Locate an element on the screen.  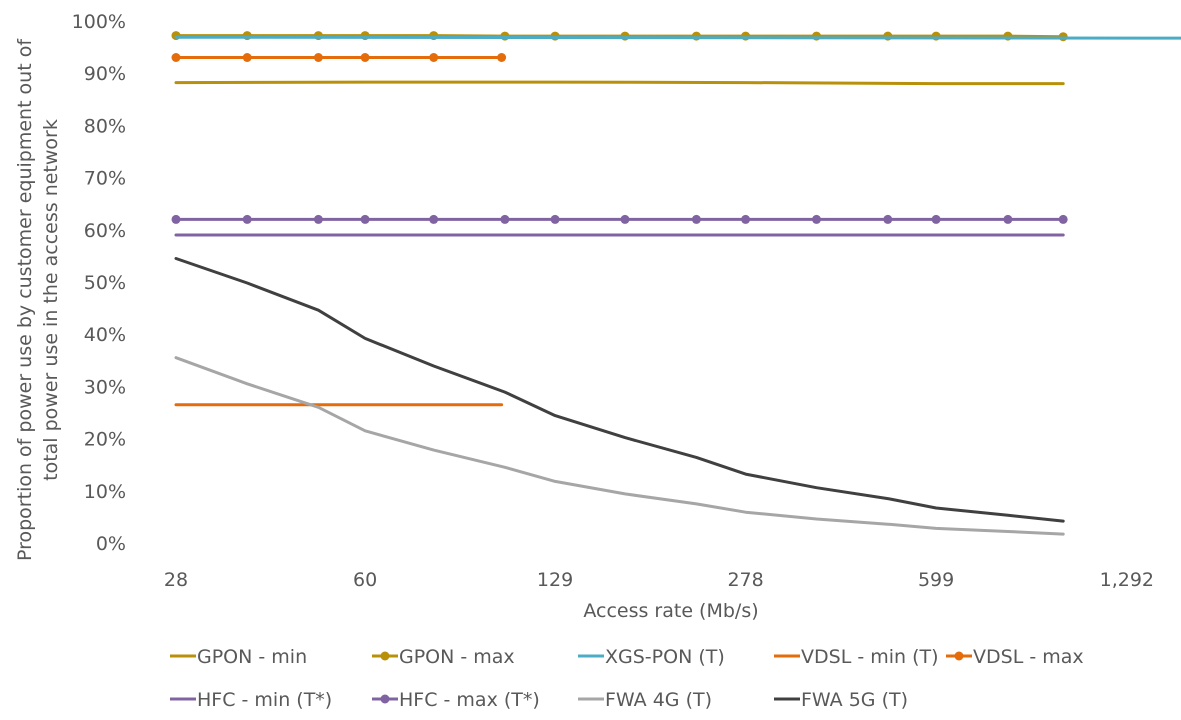
x-tick-label: 278 is located at coordinates (745, 580).